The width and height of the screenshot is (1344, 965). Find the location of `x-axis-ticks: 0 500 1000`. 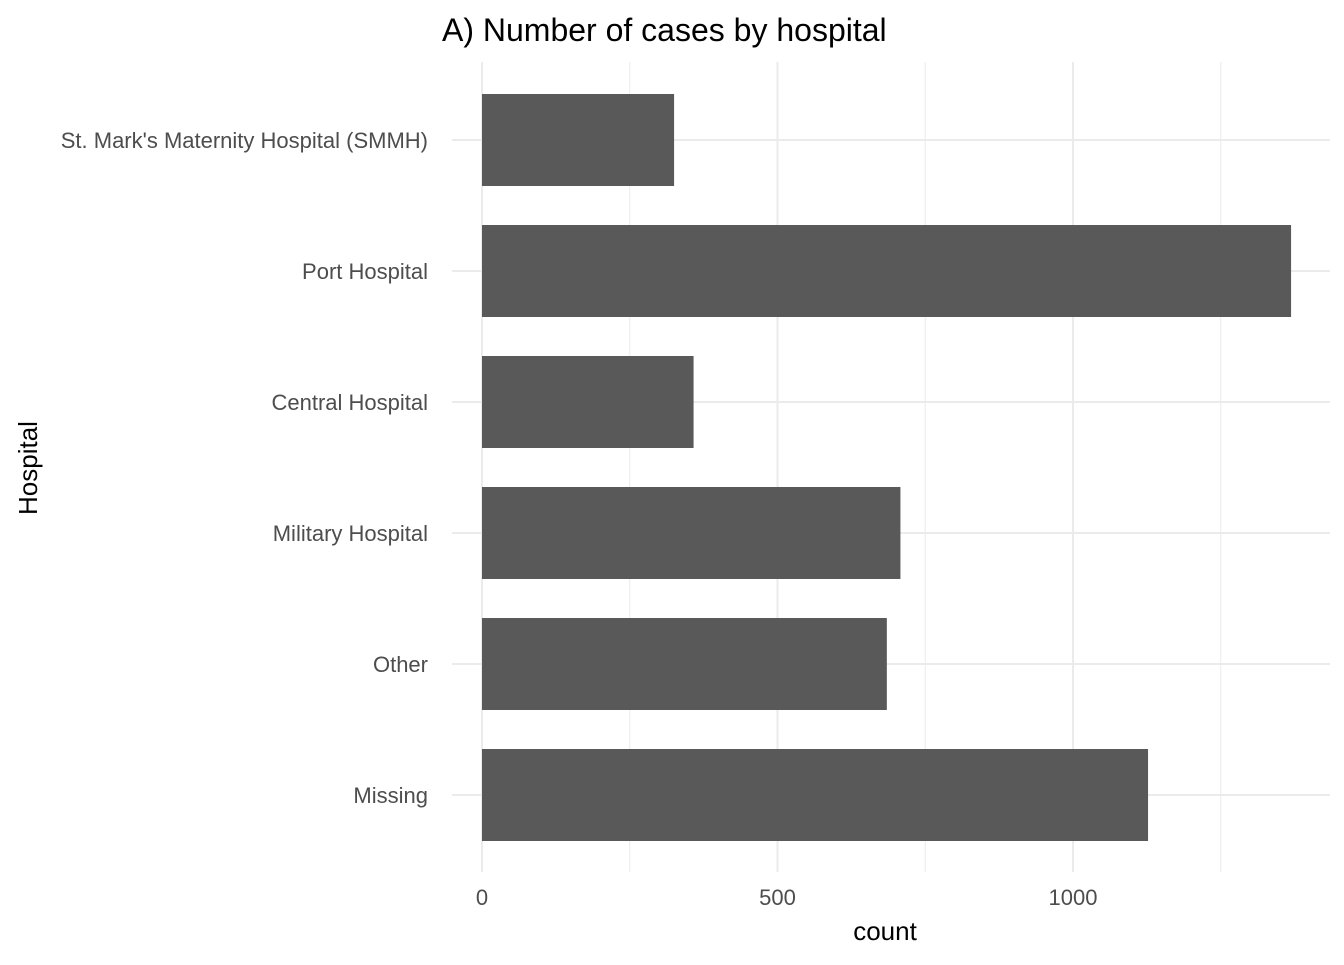

x-axis-ticks: 0 500 1000 is located at coordinates (787, 897).